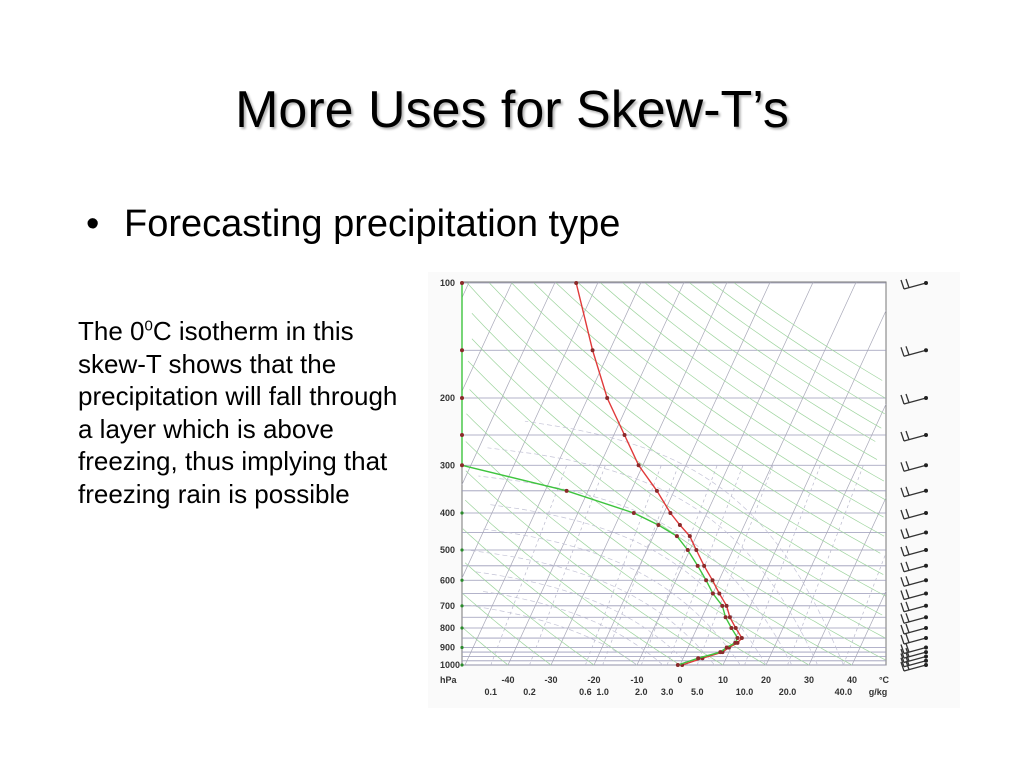  I want to click on temperature-tick-label: -20, so click(593, 680).